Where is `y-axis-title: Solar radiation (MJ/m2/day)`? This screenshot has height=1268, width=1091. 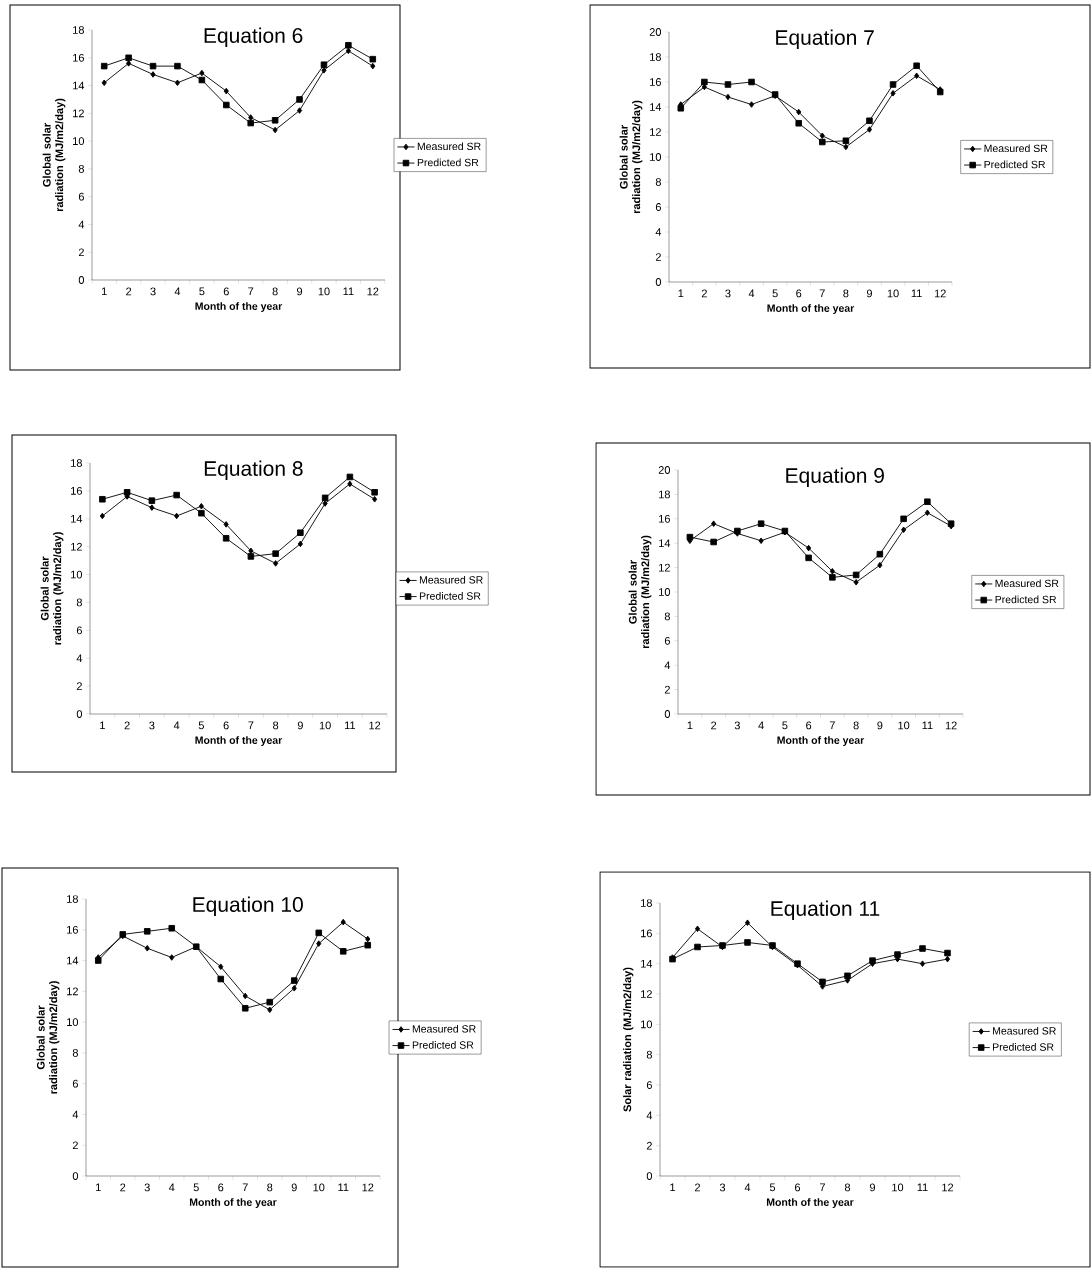
y-axis-title: Solar radiation (MJ/m2/day) is located at coordinates (628, 1039).